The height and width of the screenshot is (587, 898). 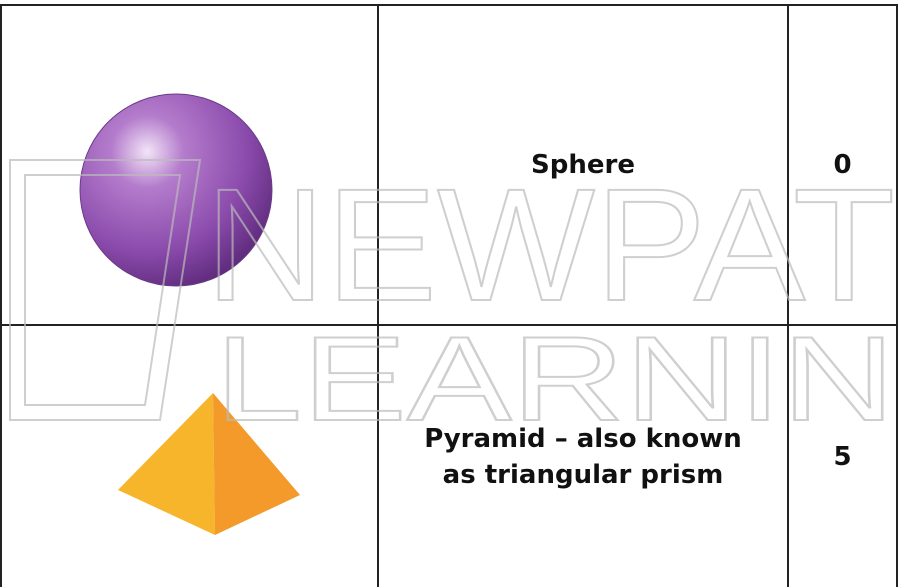 I want to click on sphere-image, so click(x=176, y=190).